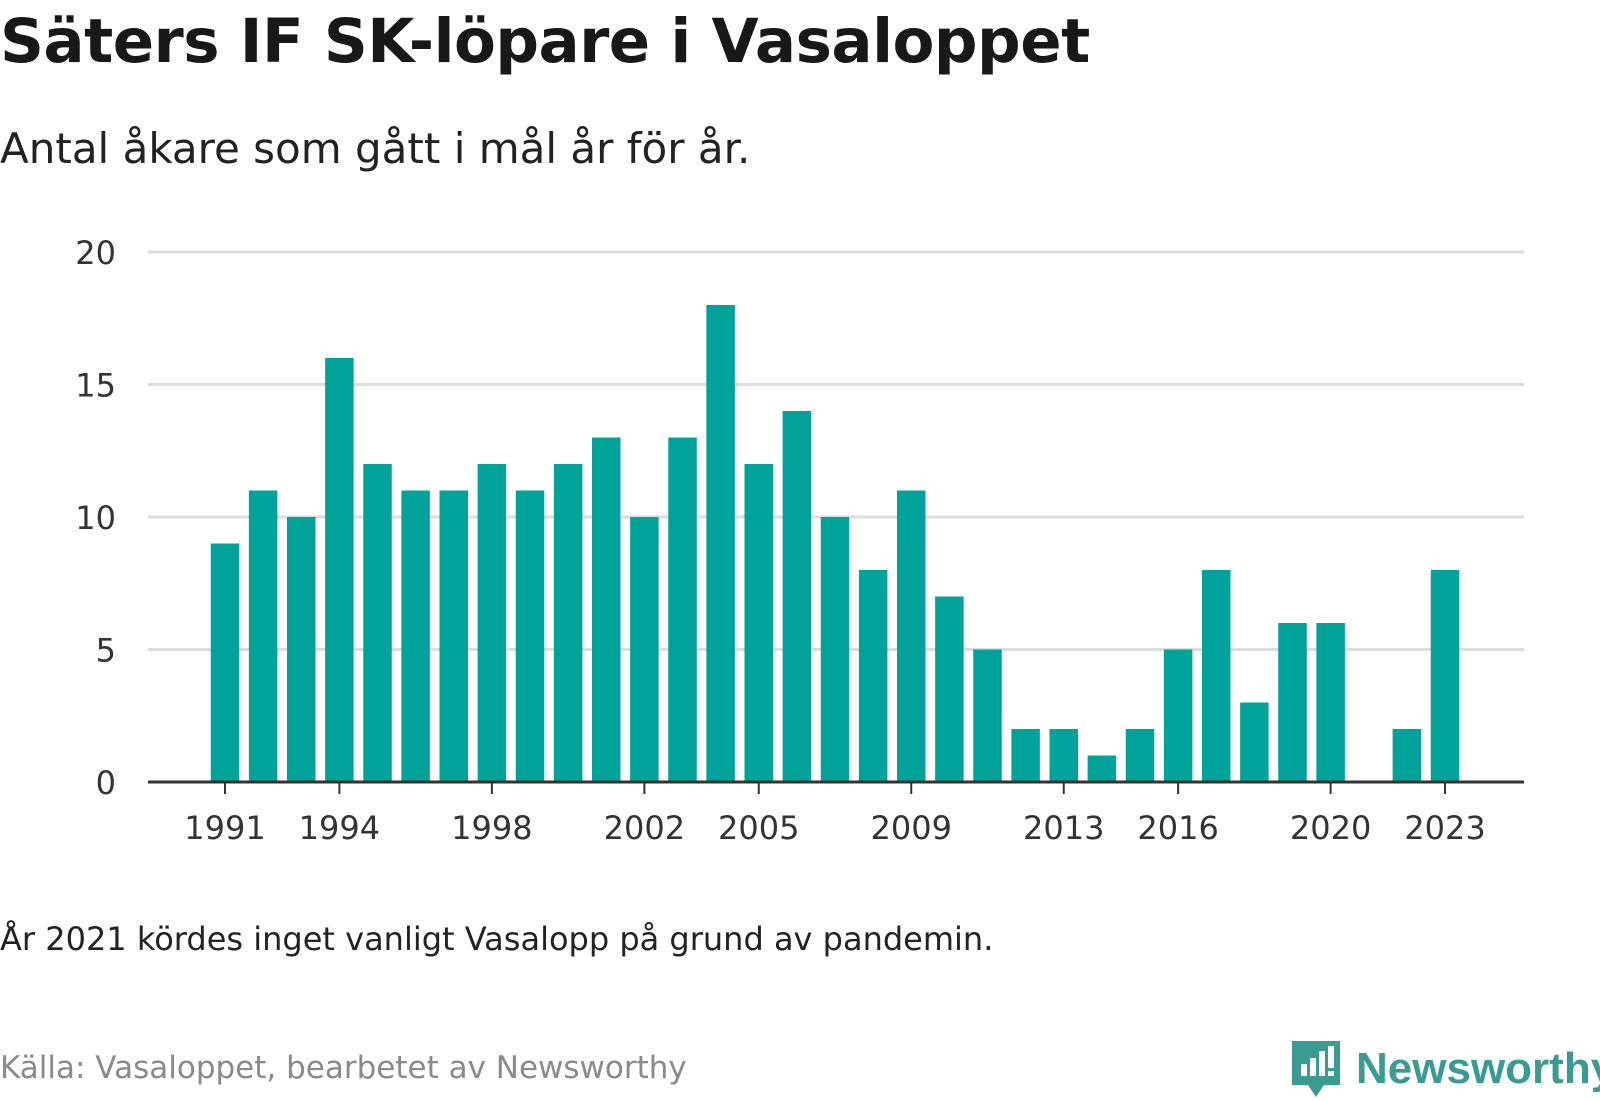  What do you see at coordinates (377, 623) in the screenshot?
I see `bar-1995` at bounding box center [377, 623].